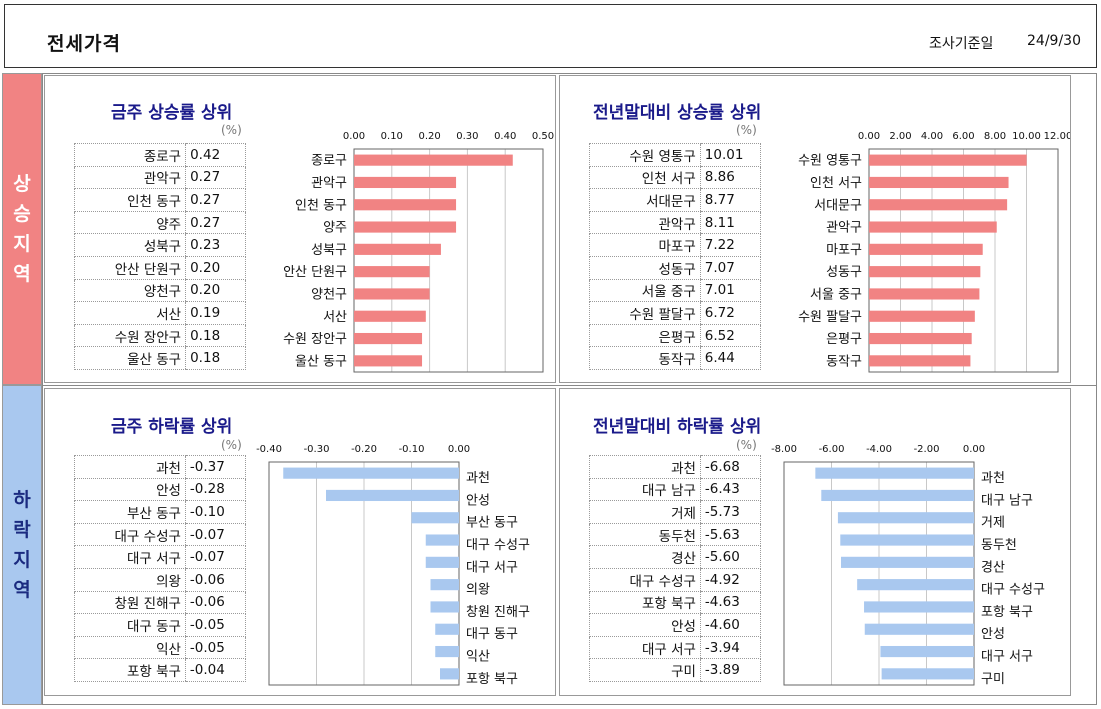  Describe the element at coordinates (215, 489) in the screenshot. I see `rate-value: -0.28` at that location.